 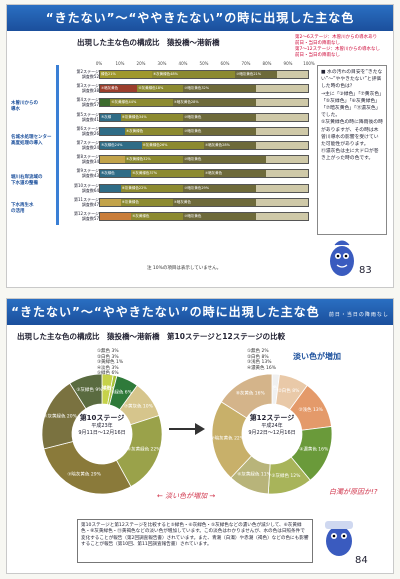 What do you see at coordinates (60, 415) in the screenshot?
I see `donut-slice-label: ⑤灰黄緑色 20%` at bounding box center [60, 415].